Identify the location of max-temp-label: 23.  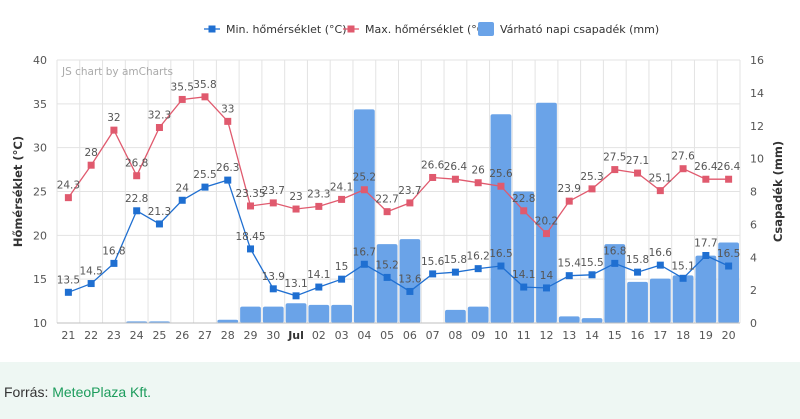
(295, 197).